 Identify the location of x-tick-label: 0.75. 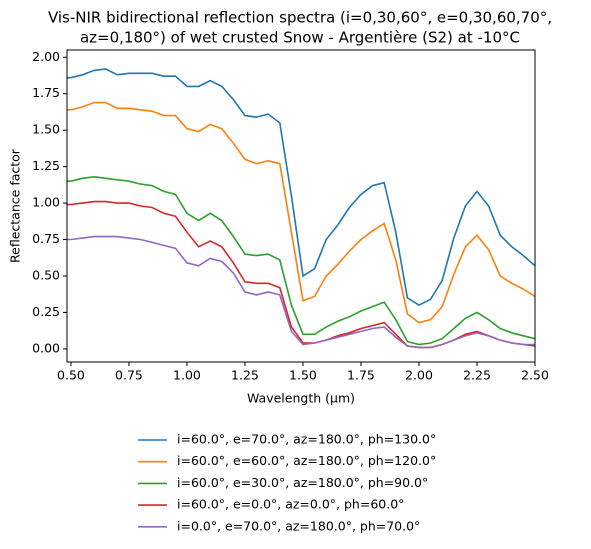
(129, 375).